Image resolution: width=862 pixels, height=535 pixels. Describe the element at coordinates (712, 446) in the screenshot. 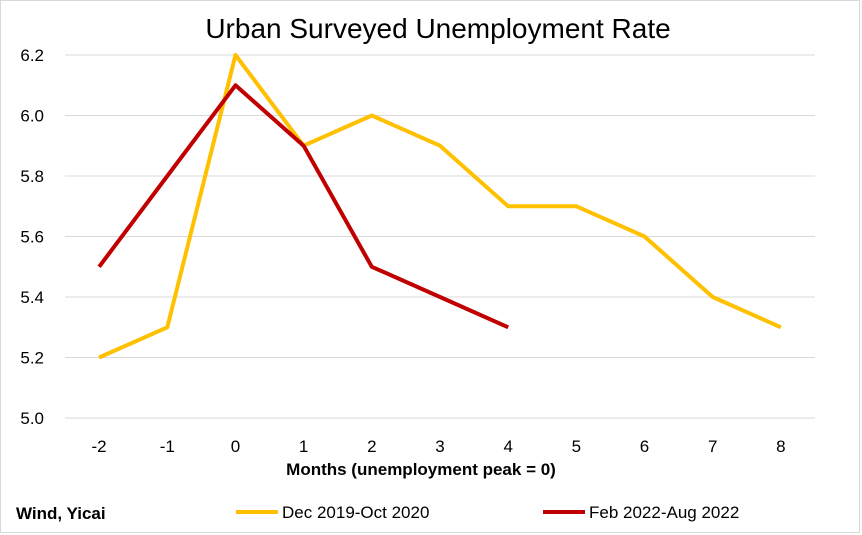

I see `x-tick-label: 7` at that location.